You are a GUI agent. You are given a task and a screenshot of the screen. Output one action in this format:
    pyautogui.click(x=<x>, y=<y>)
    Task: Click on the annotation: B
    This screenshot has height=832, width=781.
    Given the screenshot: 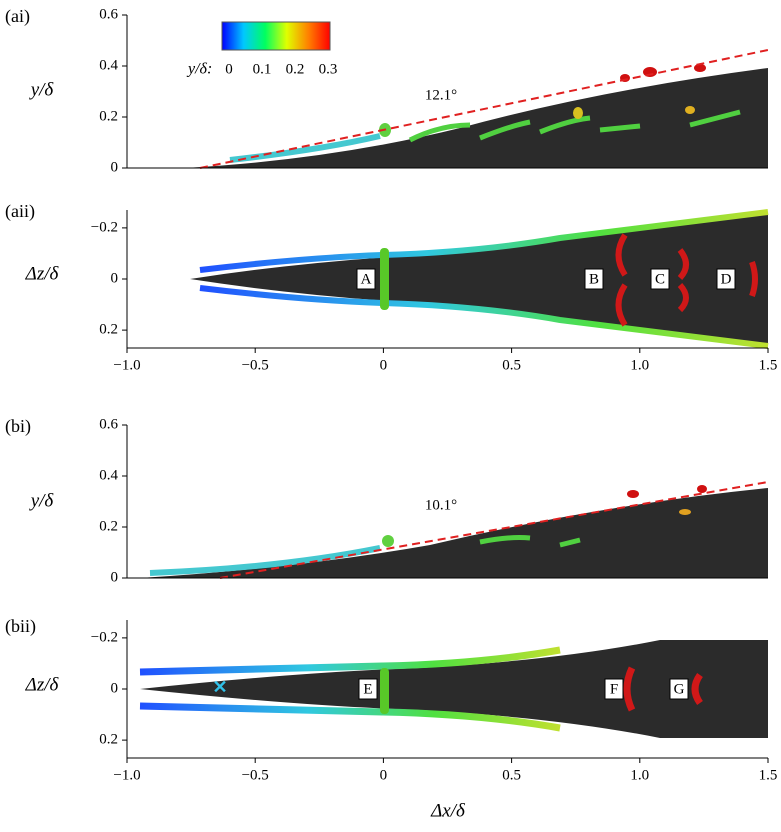 What is the action you would take?
    pyautogui.click(x=594, y=279)
    